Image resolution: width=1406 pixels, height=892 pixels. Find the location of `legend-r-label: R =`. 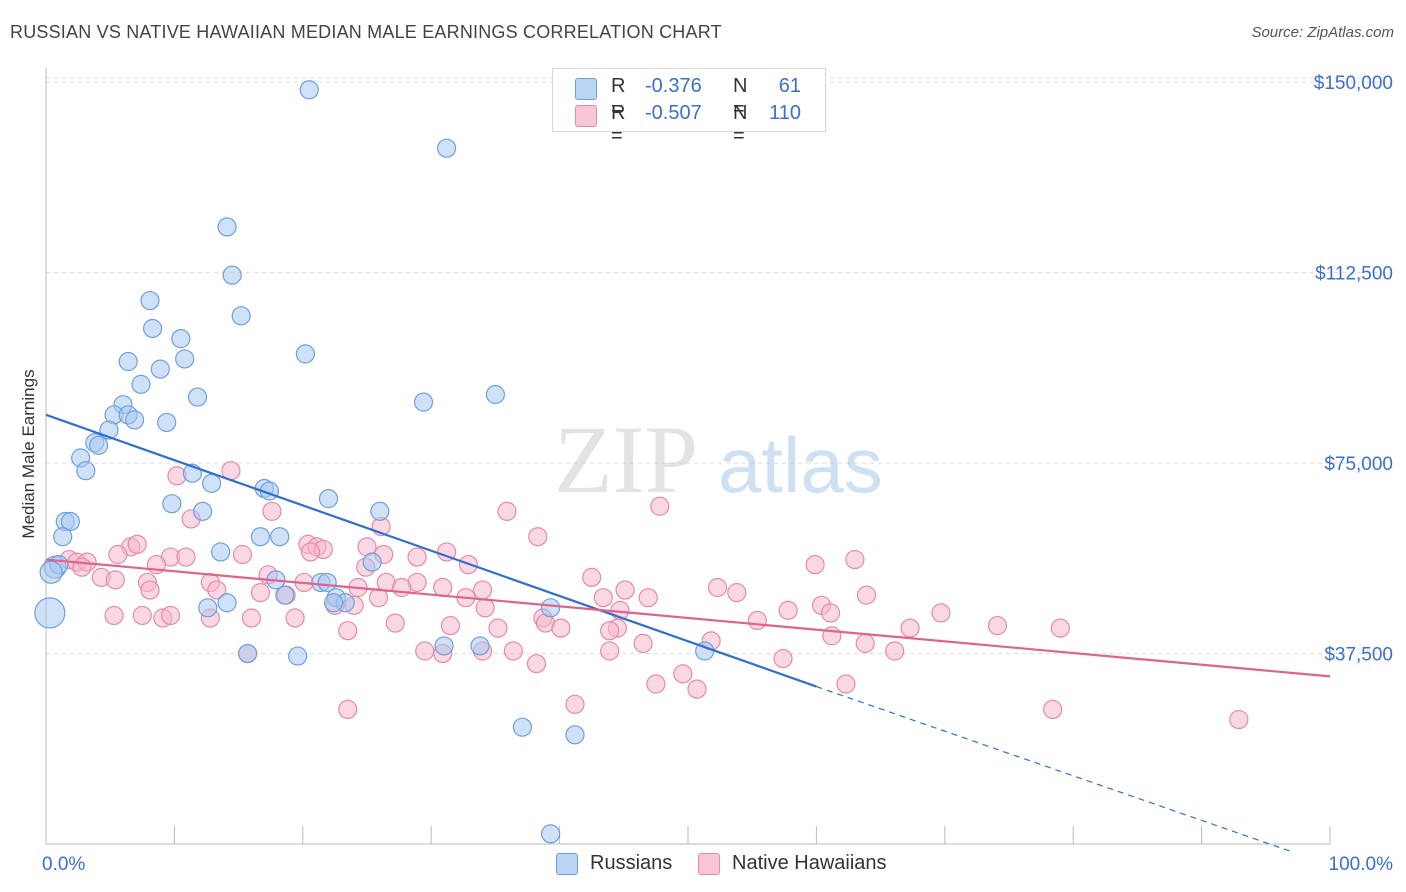

legend-r-label: R = is located at coordinates (618, 97).